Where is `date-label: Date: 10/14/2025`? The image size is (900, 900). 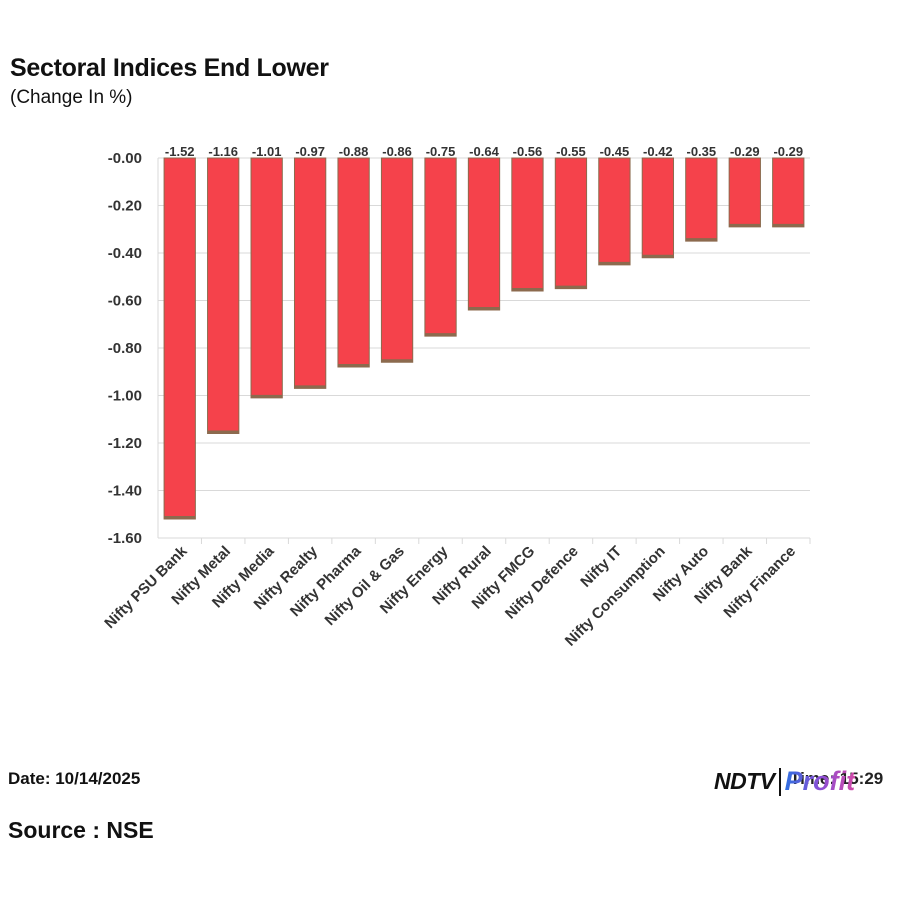 date-label: Date: 10/14/2025 is located at coordinates (74, 778).